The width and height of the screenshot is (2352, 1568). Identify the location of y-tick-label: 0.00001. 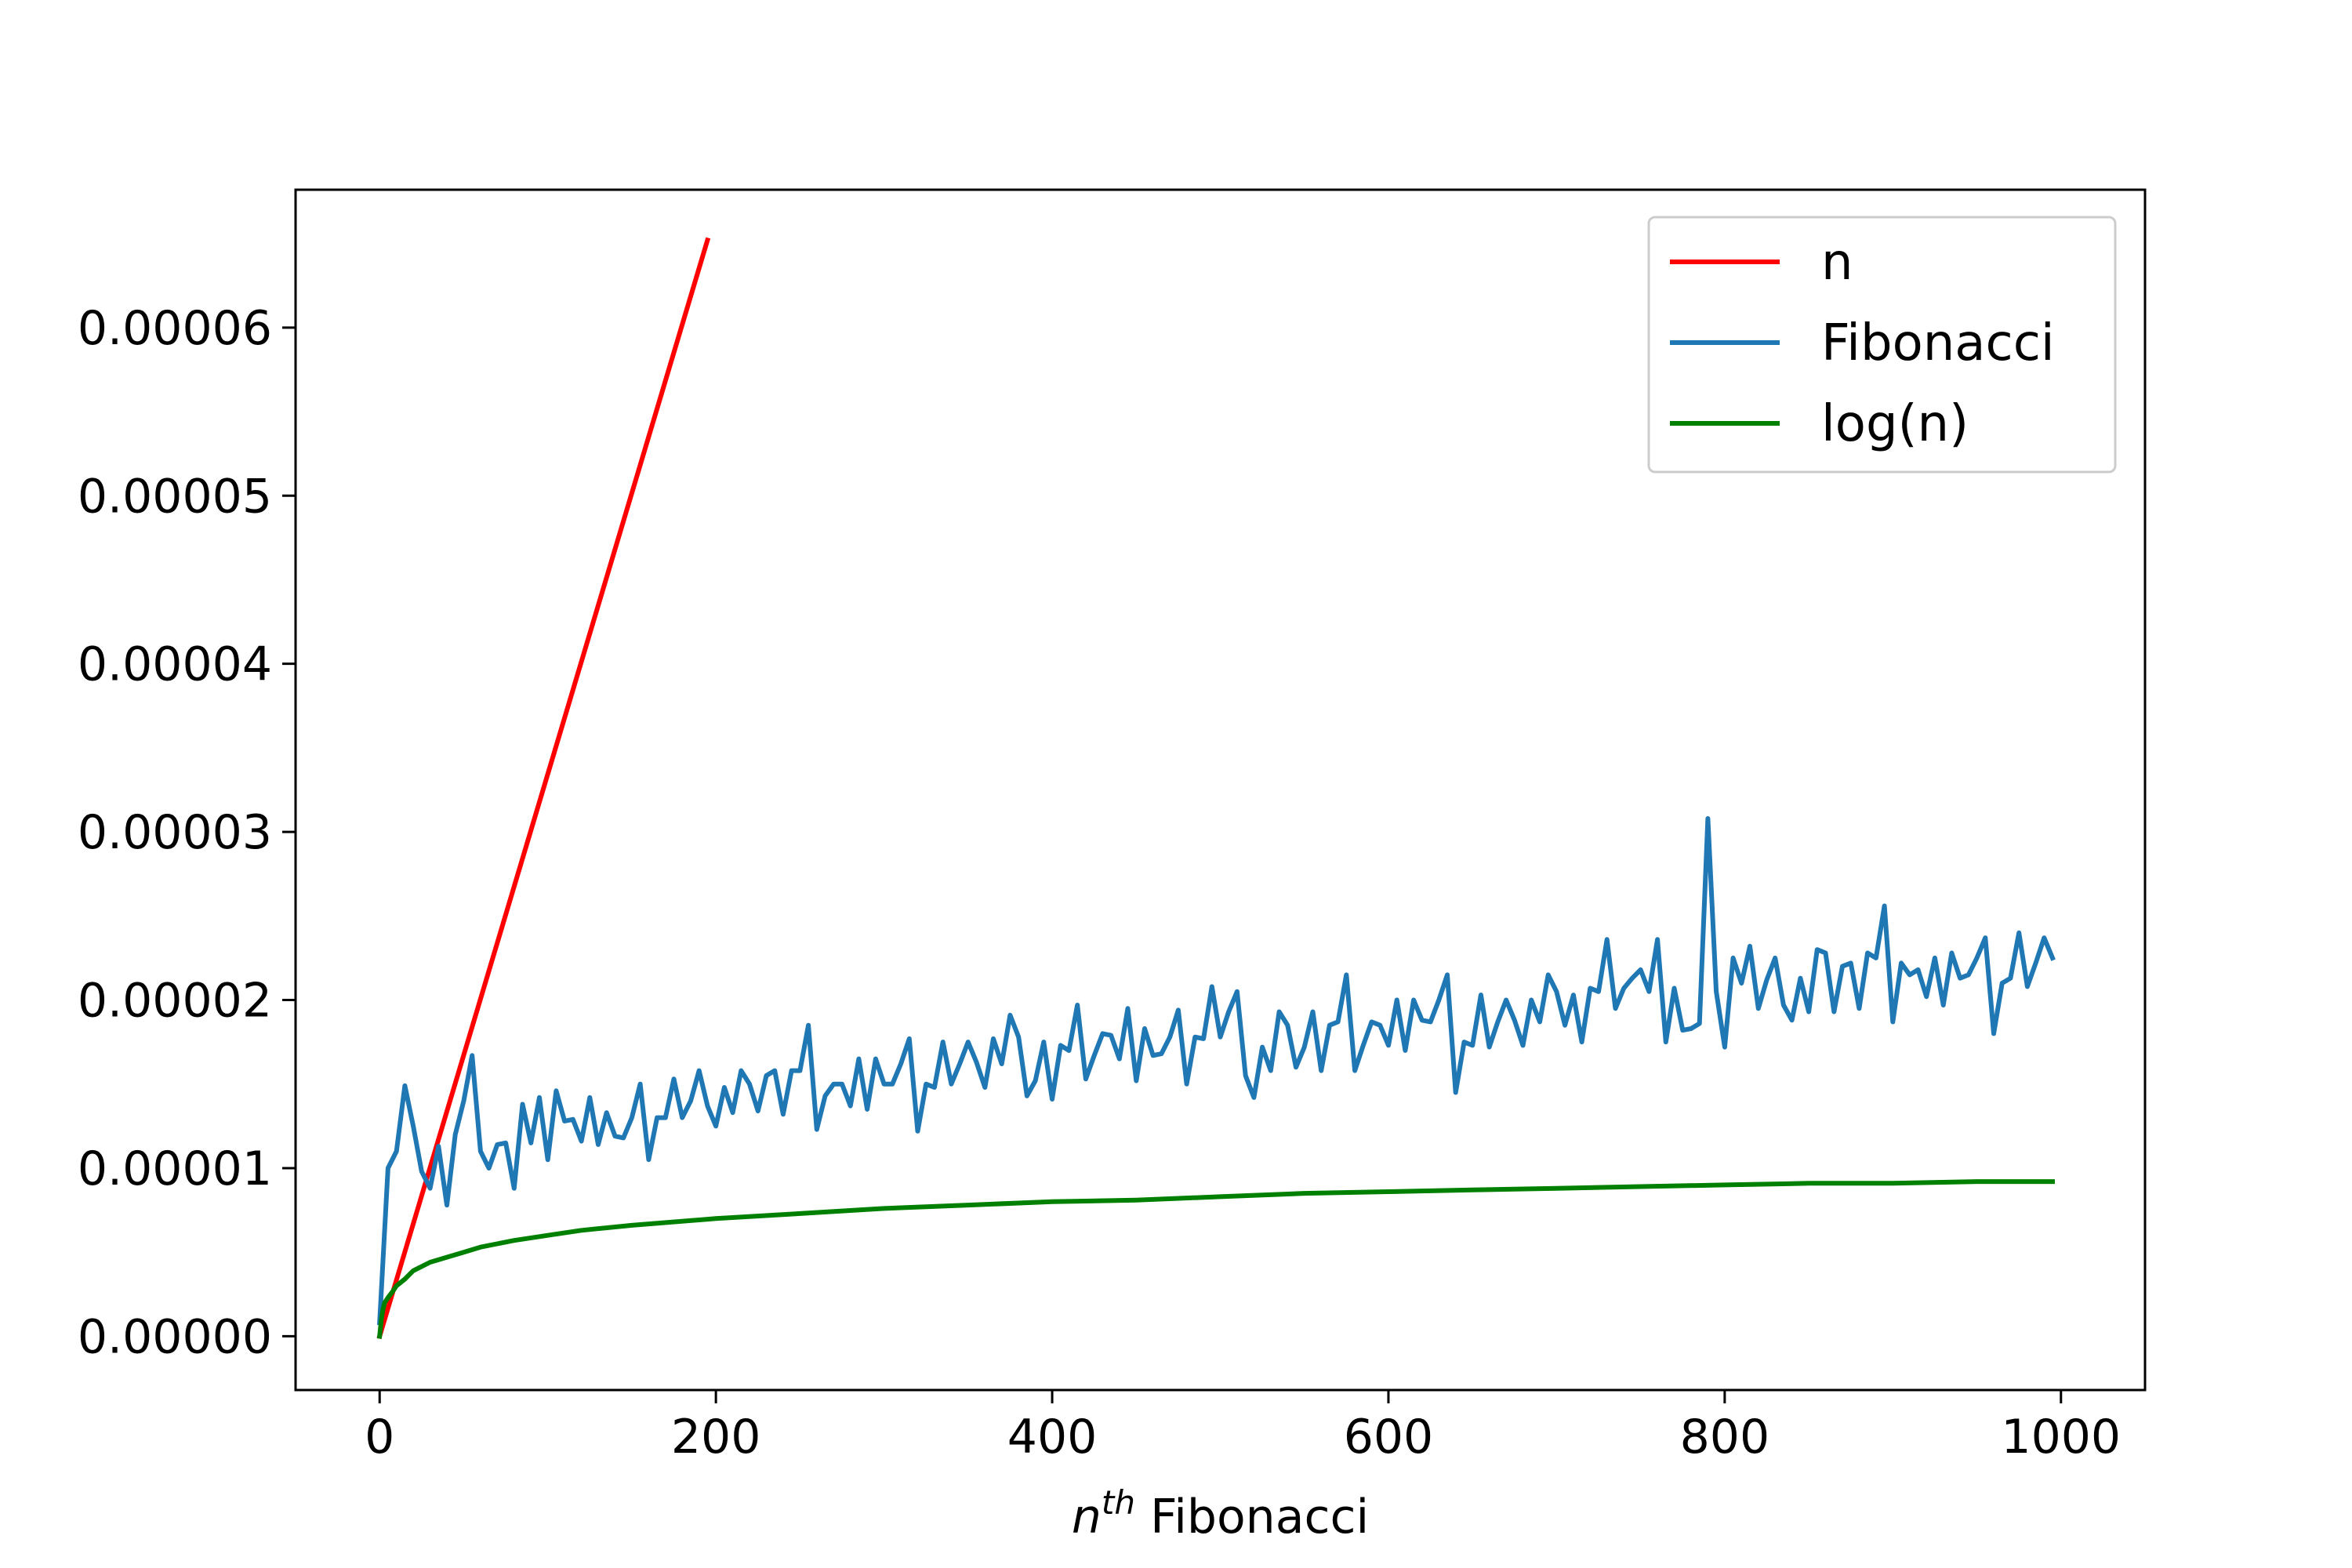
(175, 1169).